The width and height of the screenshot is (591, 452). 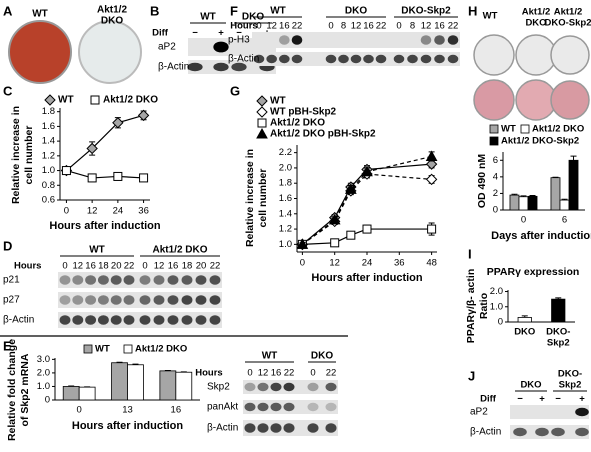 What do you see at coordinates (97, 250) in the screenshot?
I see `group-label: WT` at bounding box center [97, 250].